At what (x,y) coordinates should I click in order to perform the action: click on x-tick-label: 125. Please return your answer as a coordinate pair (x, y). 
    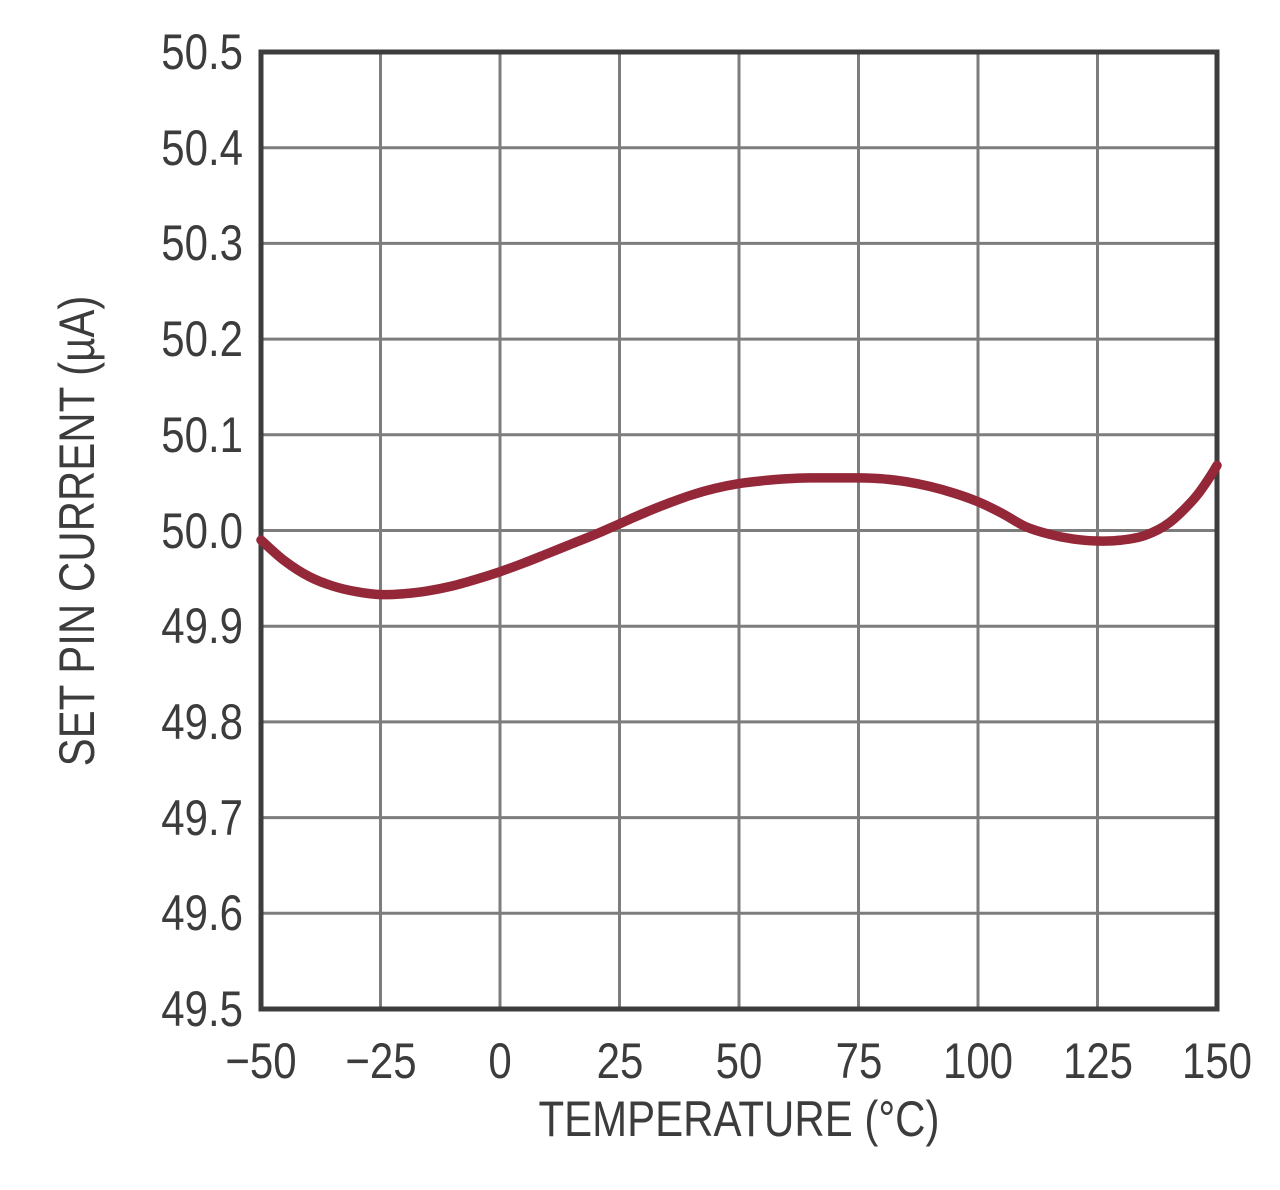
    Looking at the image, I should click on (1097, 1061).